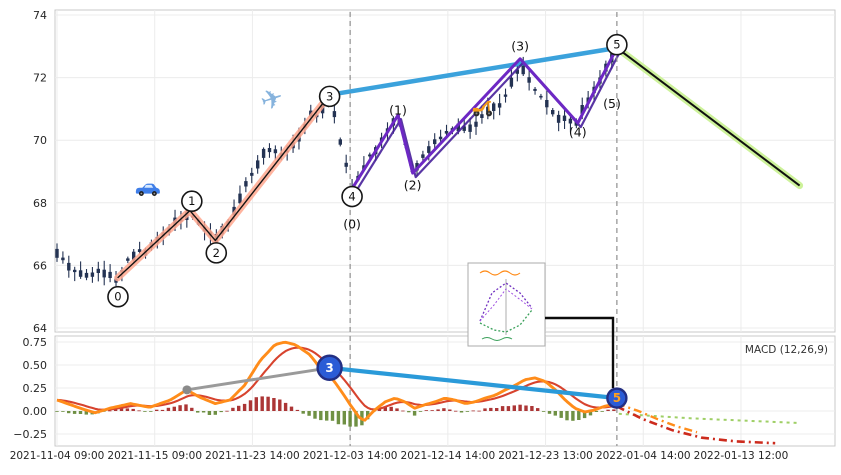 This screenshot has width=841, height=475. What do you see at coordinates (252, 456) in the screenshot?
I see `x-tick-label: 2021-11-23 14:00` at bounding box center [252, 456].